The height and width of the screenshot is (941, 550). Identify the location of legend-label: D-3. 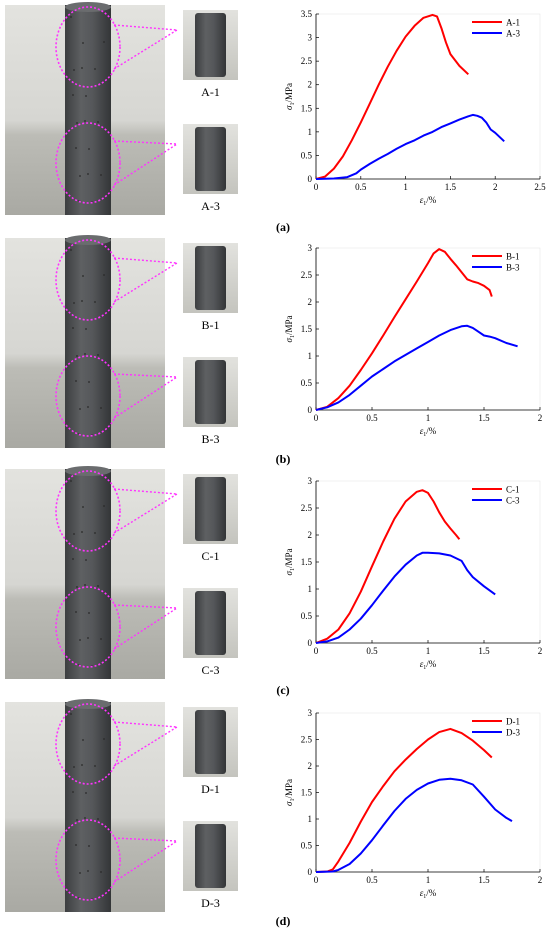
(513, 733).